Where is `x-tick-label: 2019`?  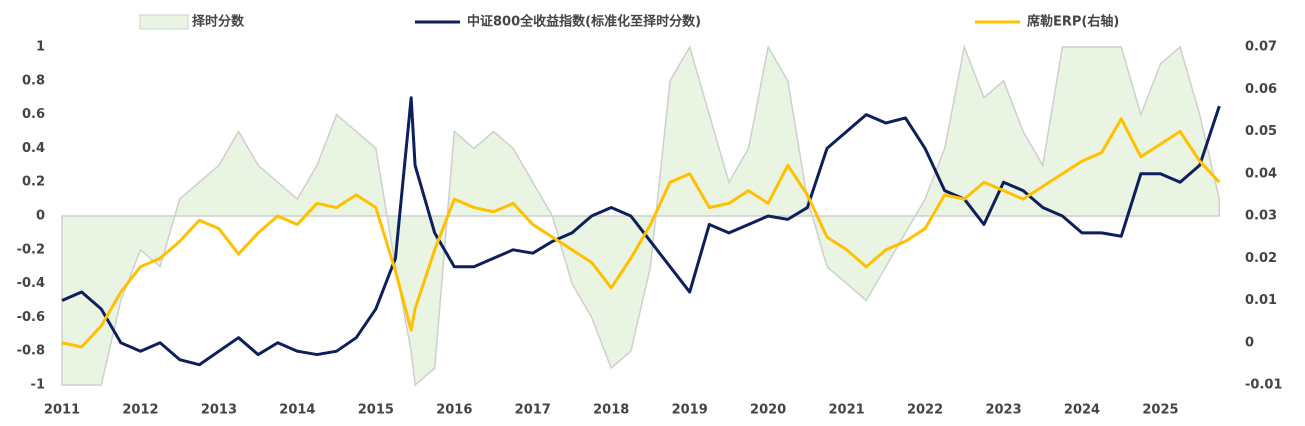
x-tick-label: 2019 is located at coordinates (690, 410).